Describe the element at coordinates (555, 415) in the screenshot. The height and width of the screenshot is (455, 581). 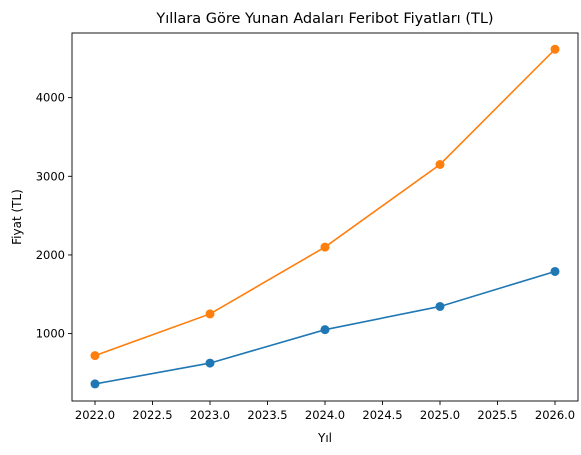
I see `x-tick-label: 2026.0` at that location.